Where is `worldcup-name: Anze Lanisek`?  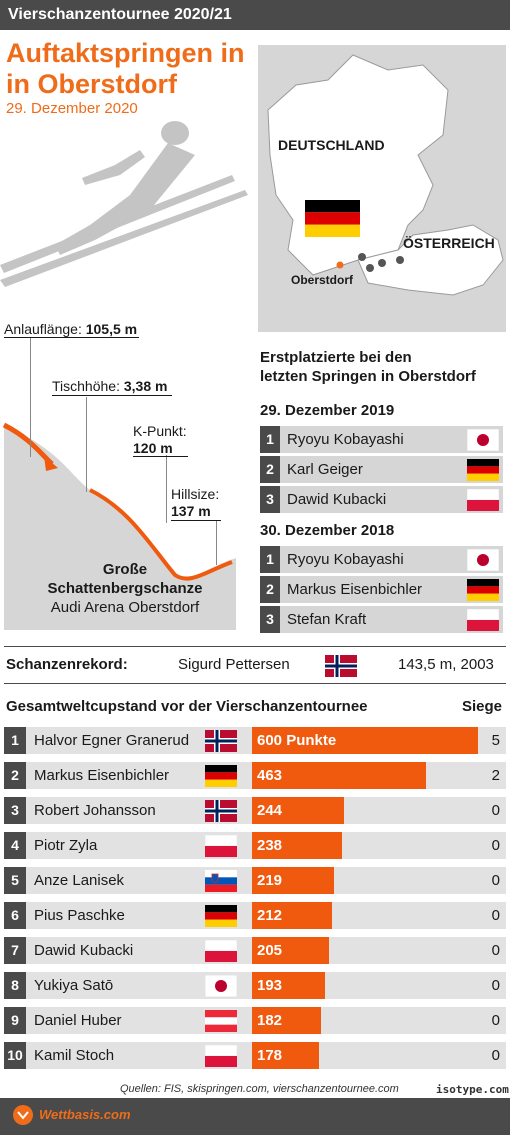
worldcup-name: Anze Lanisek is located at coordinates (79, 880).